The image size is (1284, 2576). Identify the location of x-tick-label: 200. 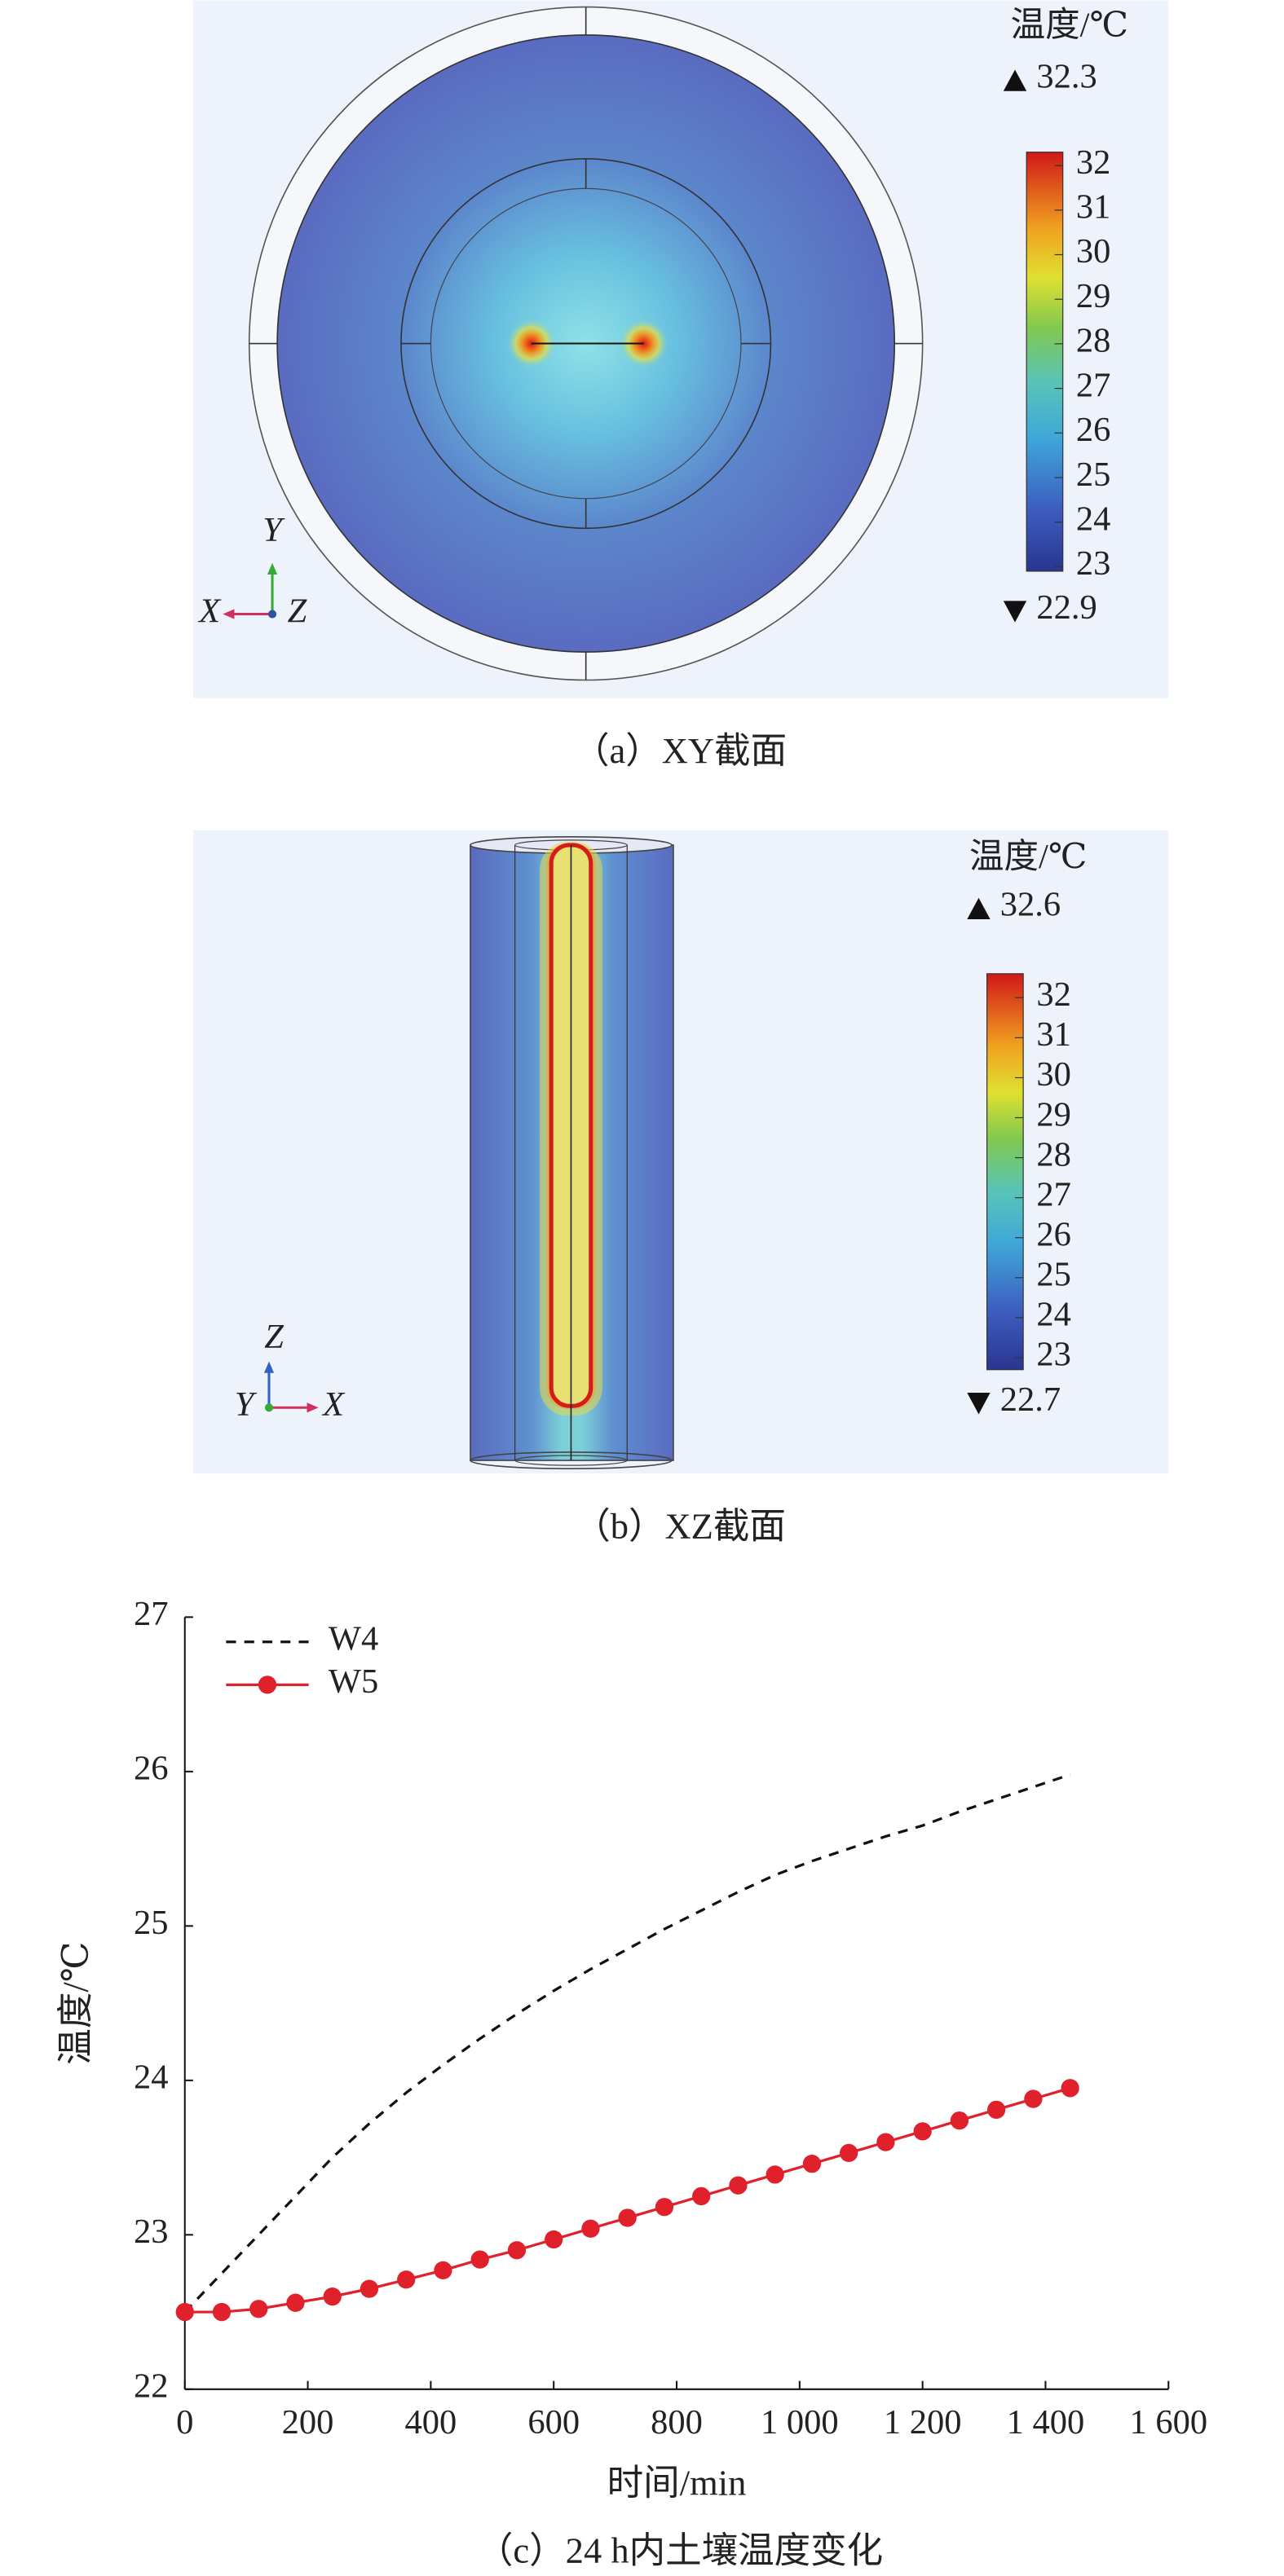
(308, 2422).